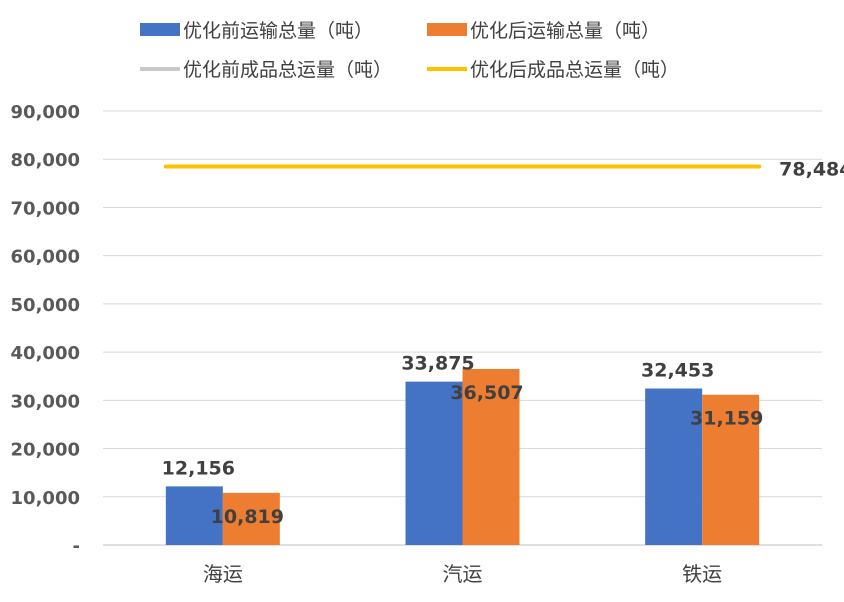 The width and height of the screenshot is (844, 602). Describe the element at coordinates (45, 450) in the screenshot. I see `y-tick-label: 20,000` at that location.